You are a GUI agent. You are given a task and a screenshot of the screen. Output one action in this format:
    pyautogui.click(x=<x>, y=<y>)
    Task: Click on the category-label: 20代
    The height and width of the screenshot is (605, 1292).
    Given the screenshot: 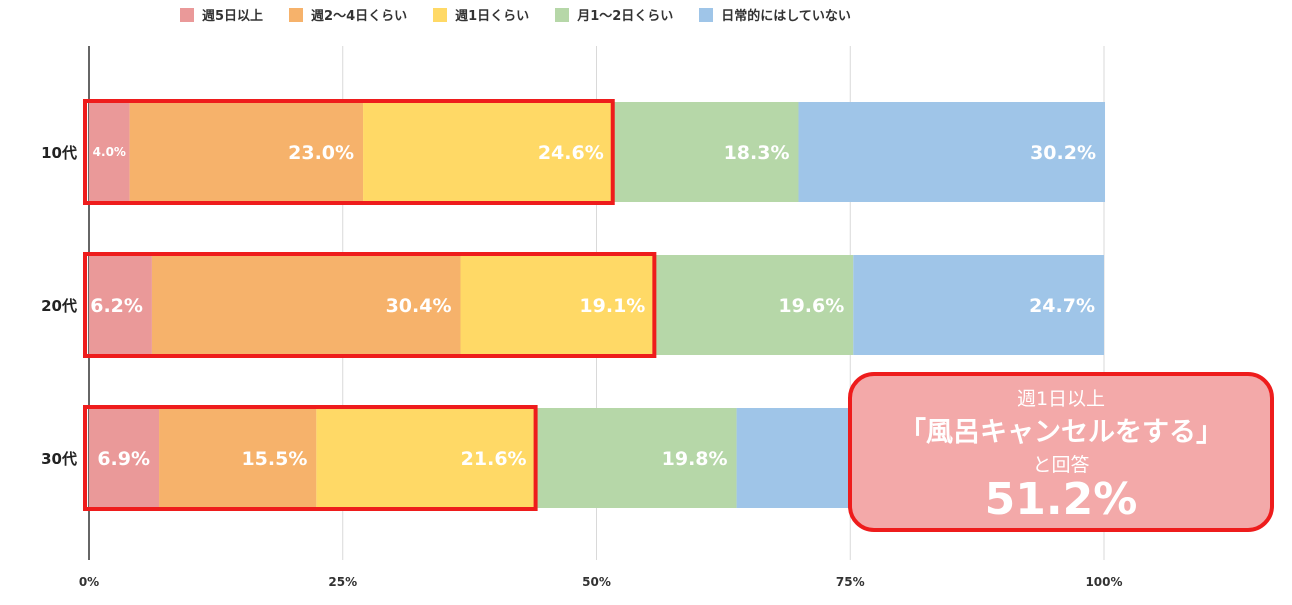 What is the action you would take?
    pyautogui.click(x=59, y=306)
    